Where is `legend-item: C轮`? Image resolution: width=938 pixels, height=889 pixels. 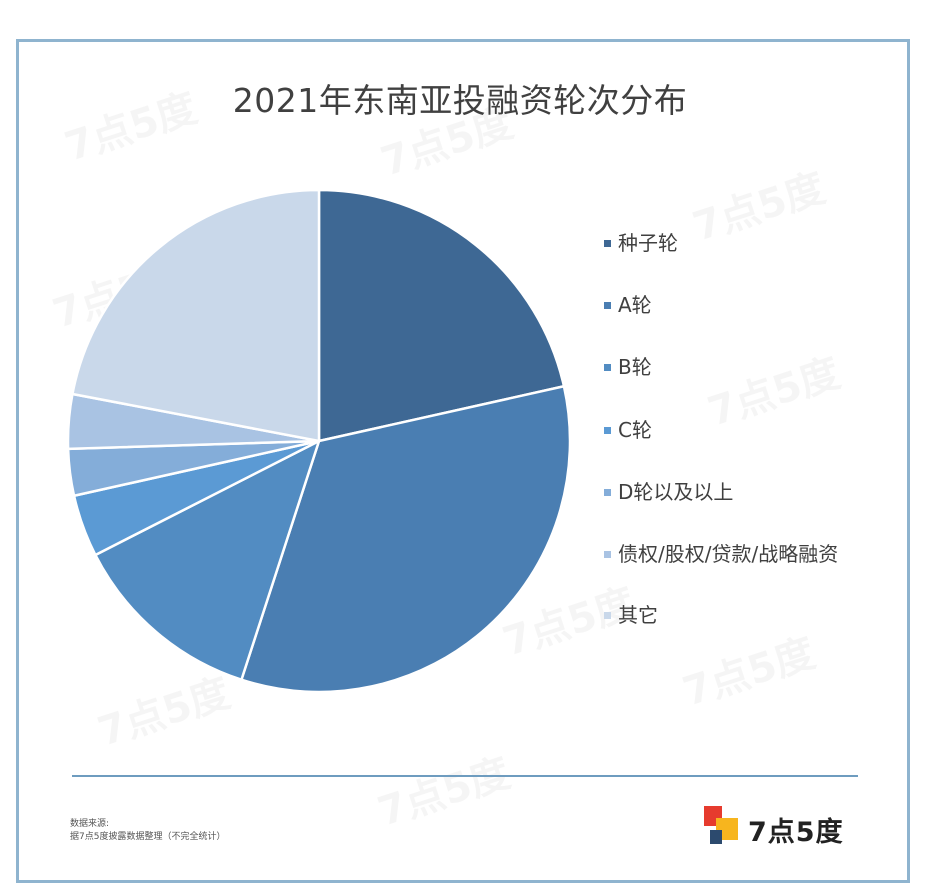 legend-item: C轮 is located at coordinates (736, 430).